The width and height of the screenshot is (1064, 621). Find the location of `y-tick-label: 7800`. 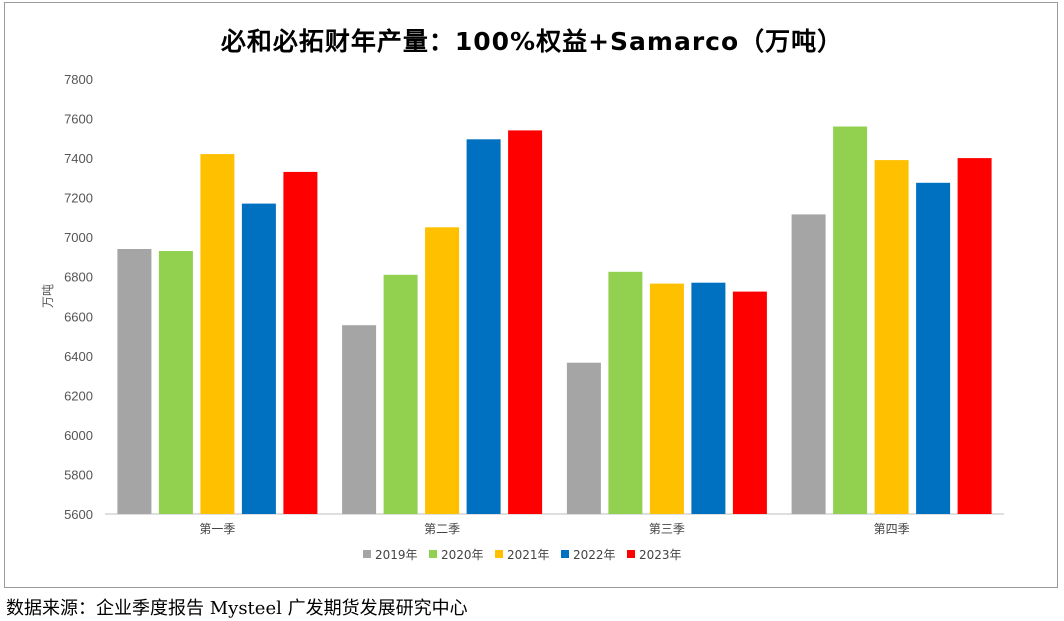

y-tick-label: 7800 is located at coordinates (78, 79).